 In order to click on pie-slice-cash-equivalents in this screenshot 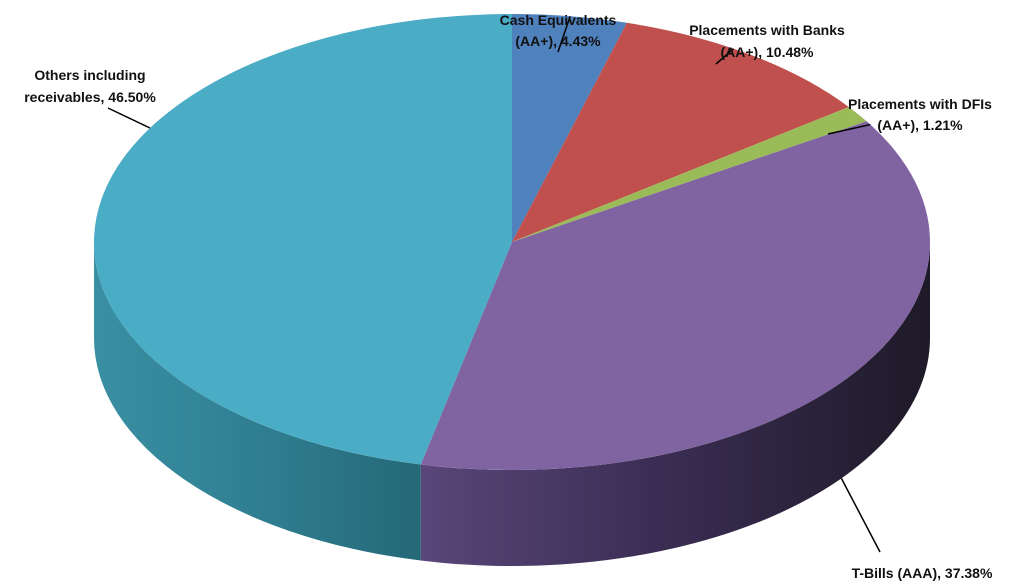, I will do `click(569, 128)`.